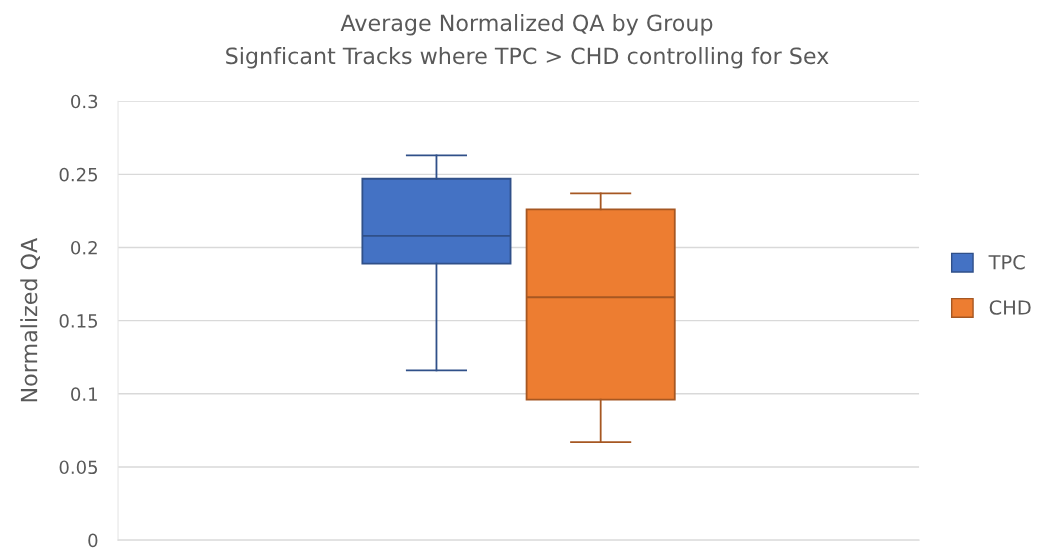  I want to click on y-tick-label: 0.1, so click(84, 394).